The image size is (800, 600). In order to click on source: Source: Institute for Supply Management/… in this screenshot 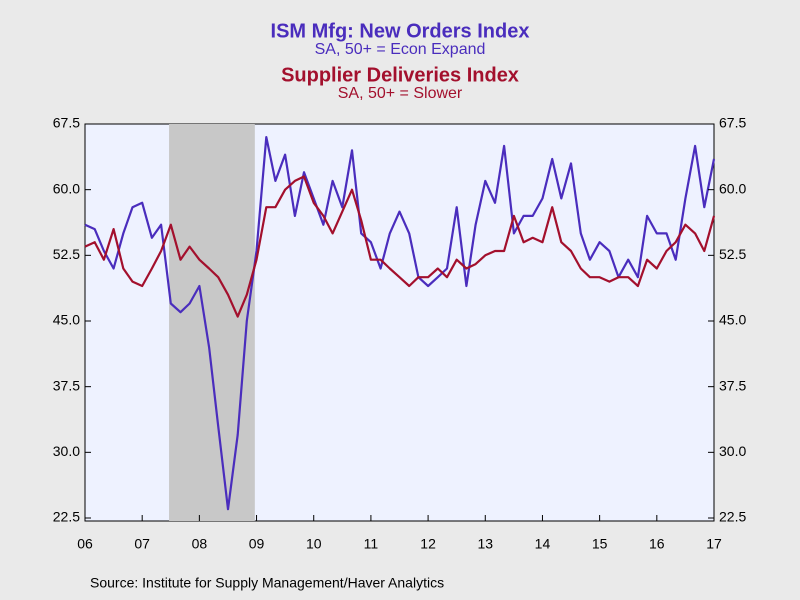, I will do `click(267, 583)`.